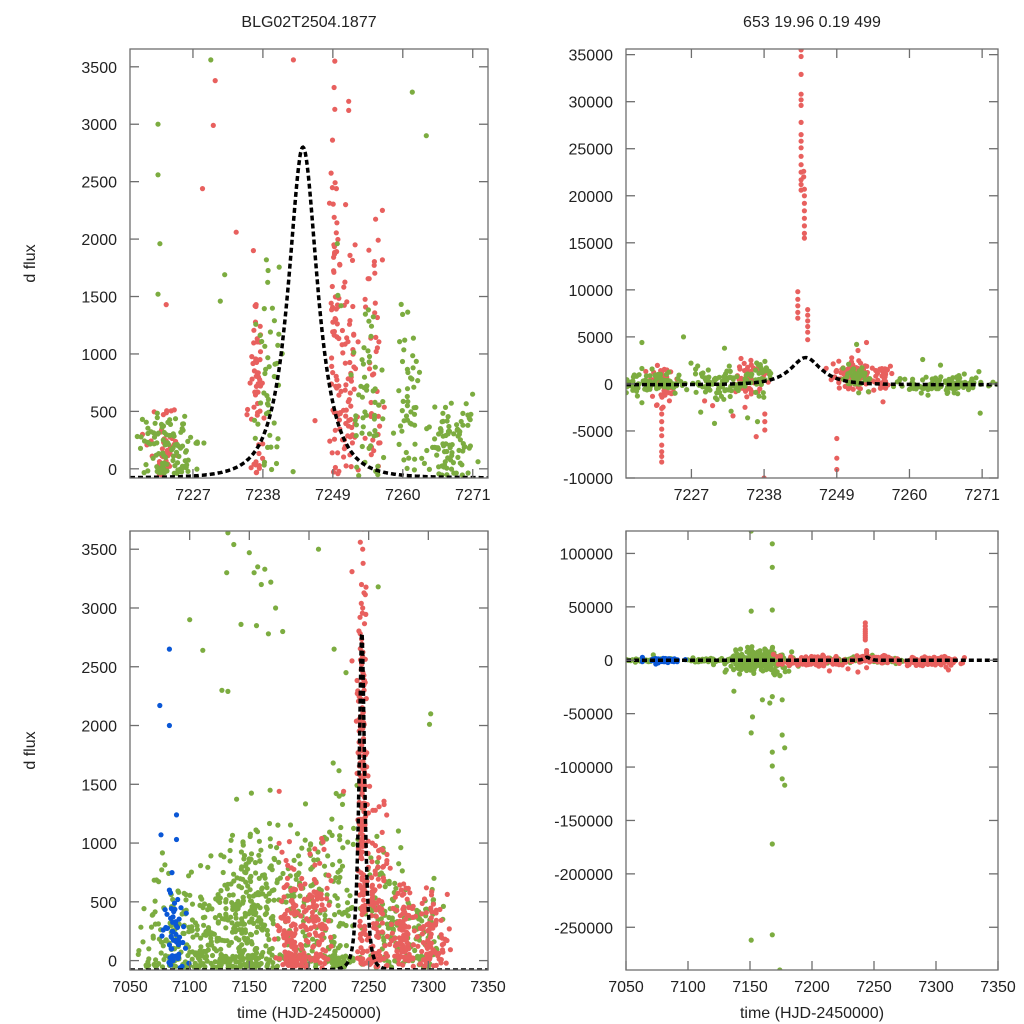 Image resolution: width=1024 pixels, height=1024 pixels. I want to click on series-red, so click(362, 750).